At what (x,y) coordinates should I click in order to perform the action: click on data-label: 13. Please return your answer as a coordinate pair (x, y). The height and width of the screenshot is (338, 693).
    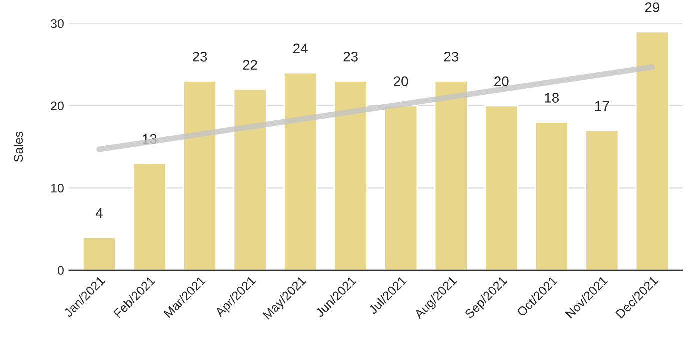
    Looking at the image, I should click on (150, 139).